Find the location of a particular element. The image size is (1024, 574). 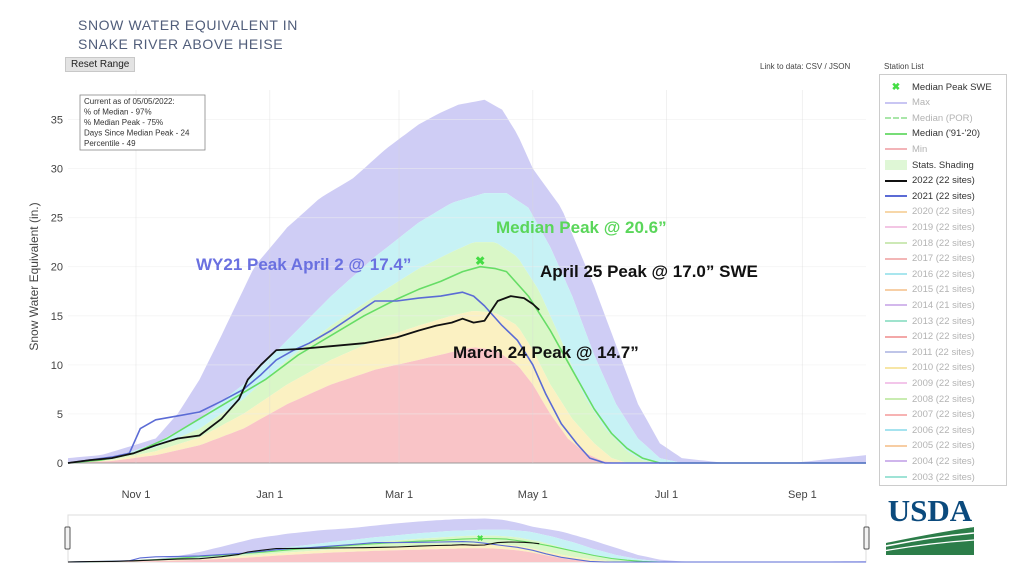

legend-label: 2019 (22 sites) is located at coordinates (943, 227).